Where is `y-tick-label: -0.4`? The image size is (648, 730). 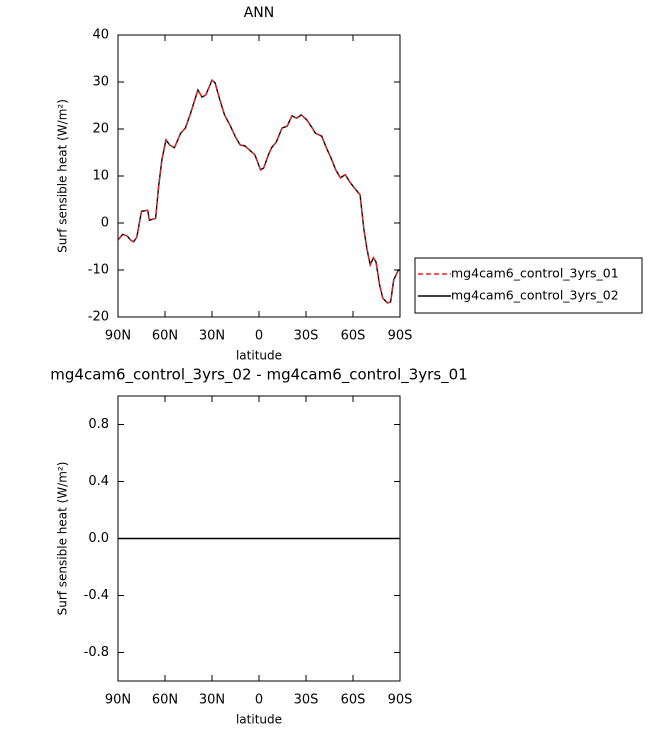
y-tick-label: -0.4 is located at coordinates (96, 595).